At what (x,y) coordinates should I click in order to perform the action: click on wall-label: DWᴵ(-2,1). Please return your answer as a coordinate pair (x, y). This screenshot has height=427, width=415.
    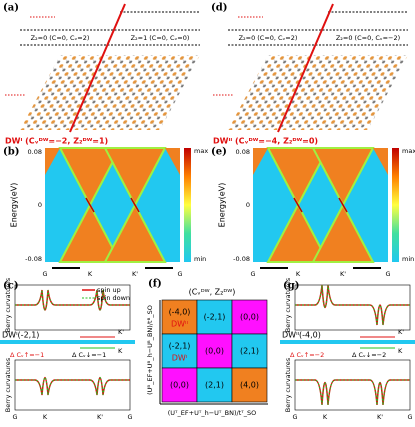
    Looking at the image, I should click on (20, 335).